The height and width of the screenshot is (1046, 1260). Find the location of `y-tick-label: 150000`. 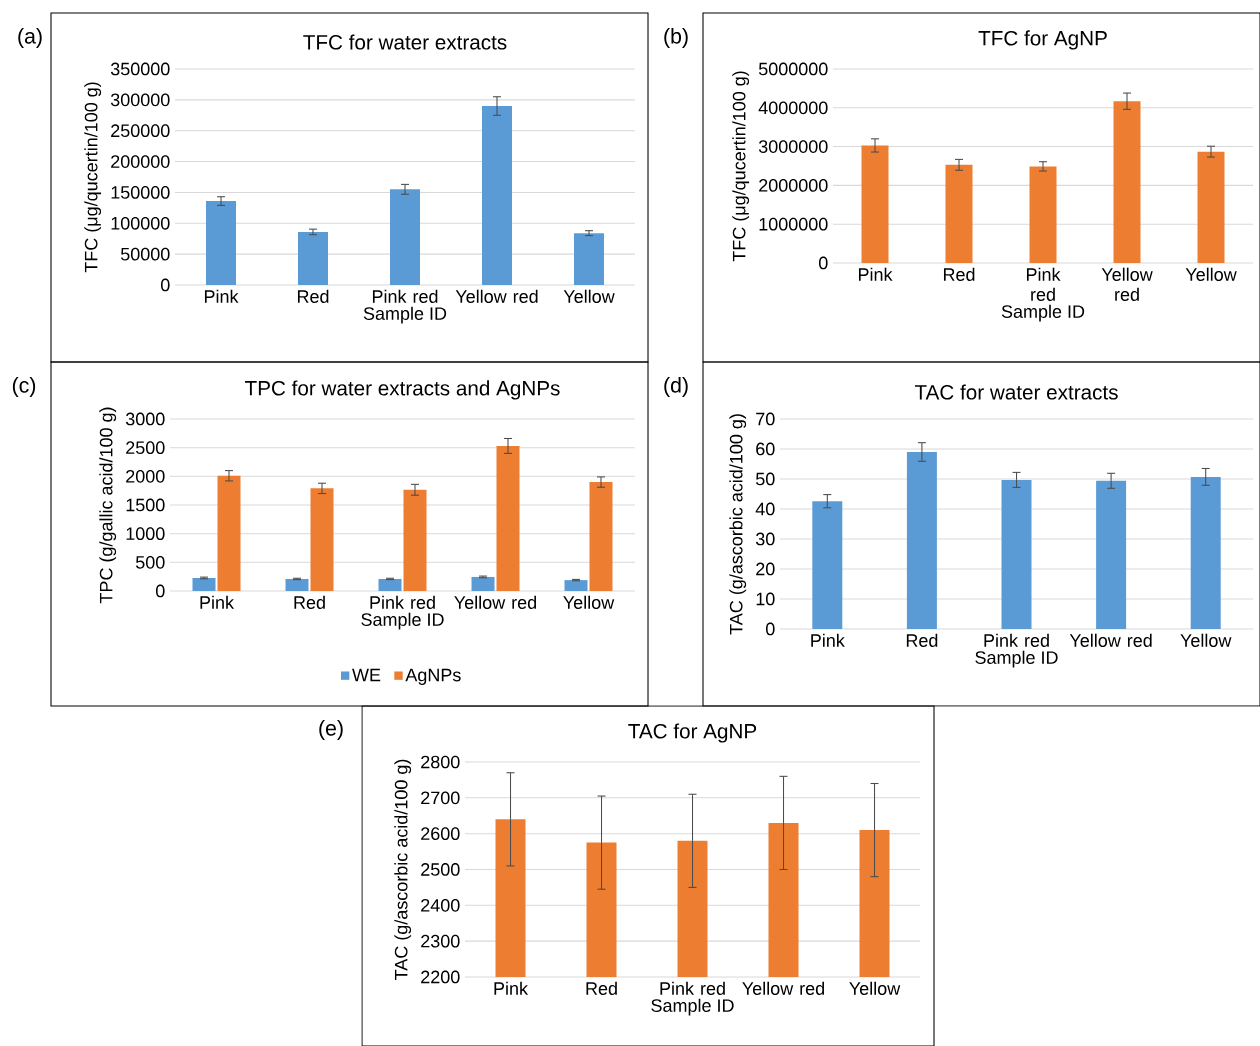

y-tick-label: 150000 is located at coordinates (140, 192).